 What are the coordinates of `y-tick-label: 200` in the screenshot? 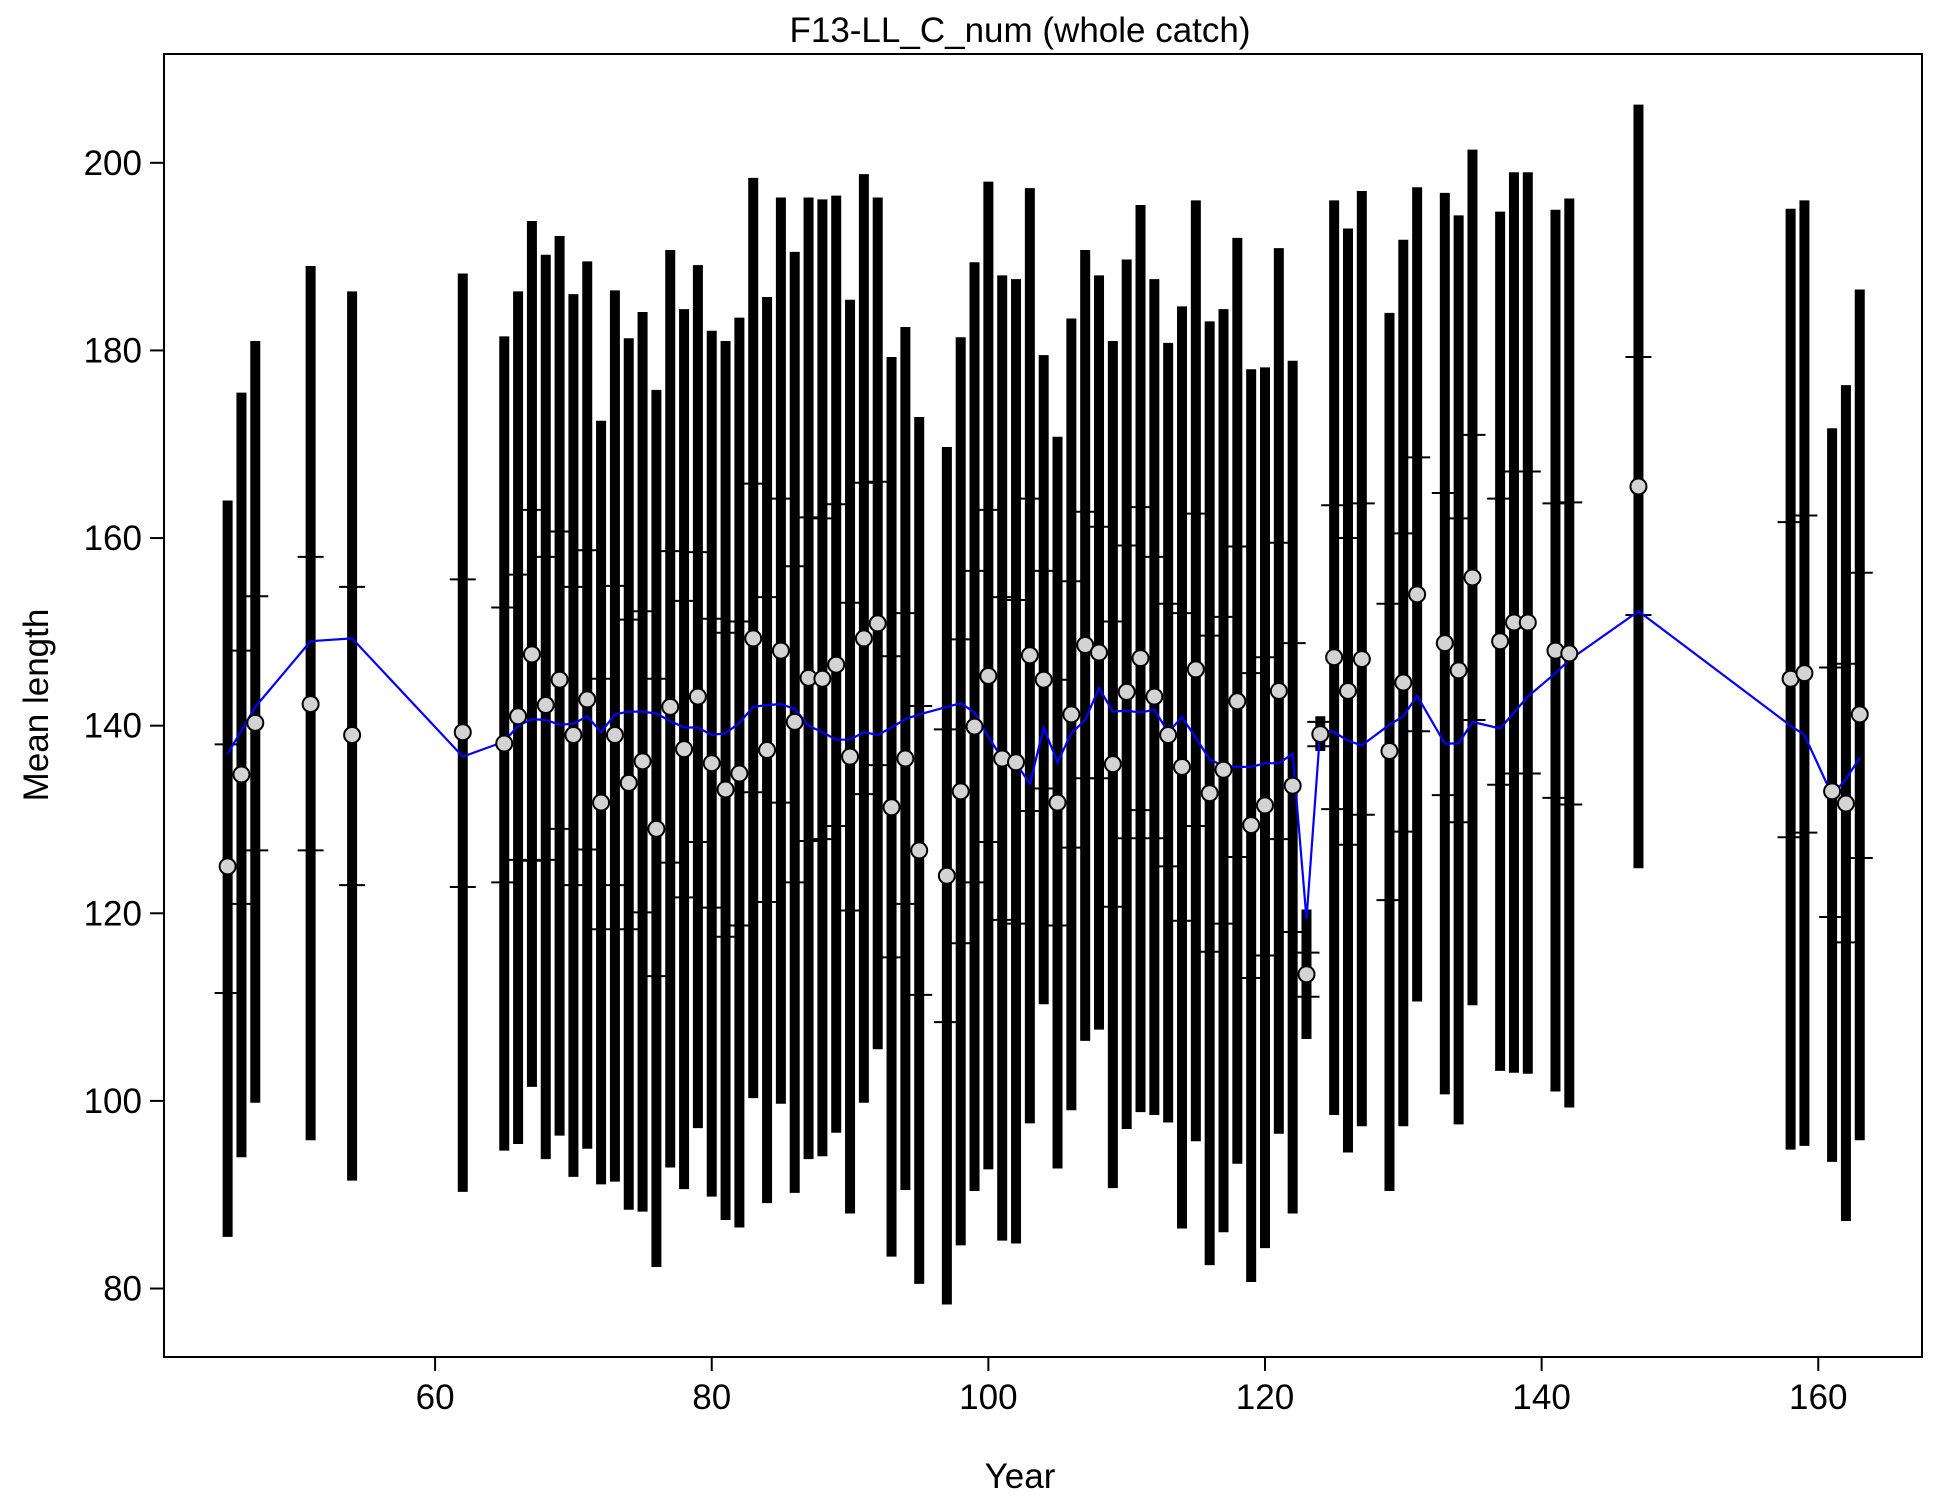 It's located at (113, 163).